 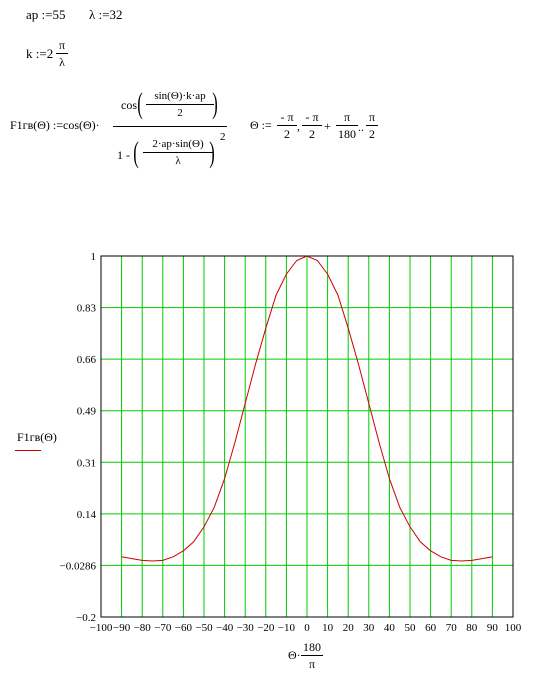 I want to click on k-numerator: π, so click(x=62, y=45).